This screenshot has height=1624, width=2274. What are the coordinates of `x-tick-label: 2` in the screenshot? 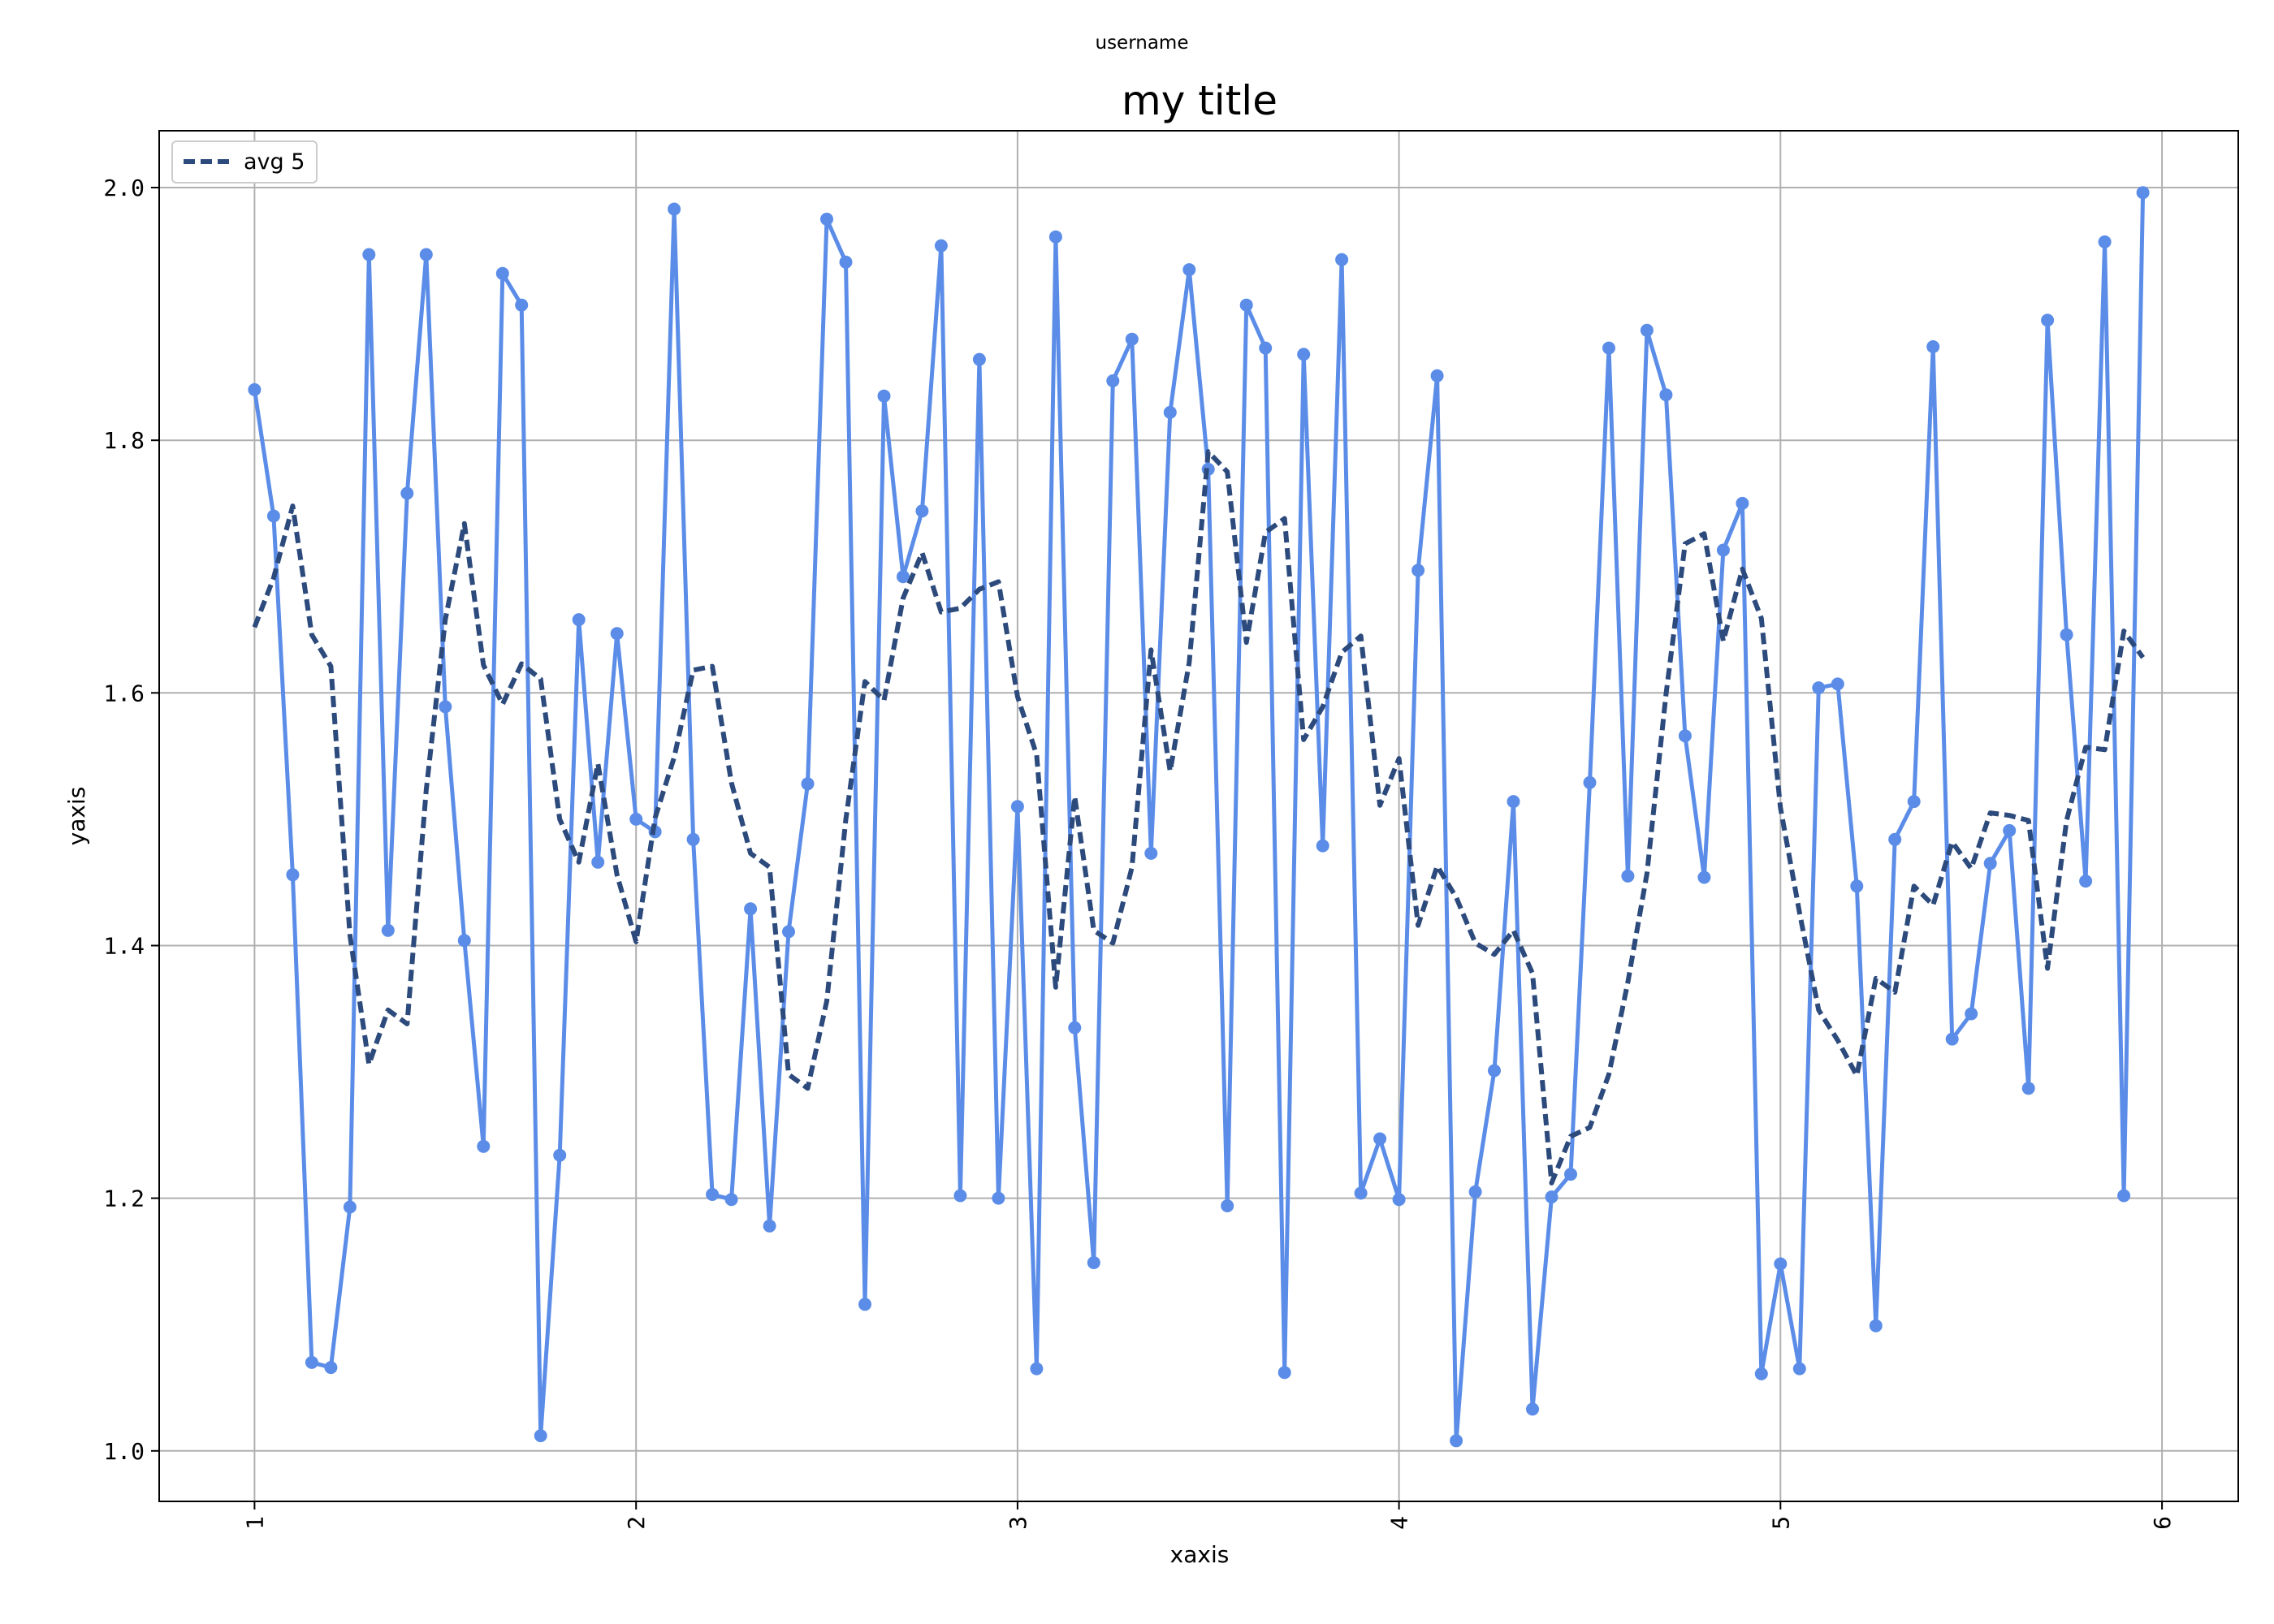 It's located at (636, 1523).